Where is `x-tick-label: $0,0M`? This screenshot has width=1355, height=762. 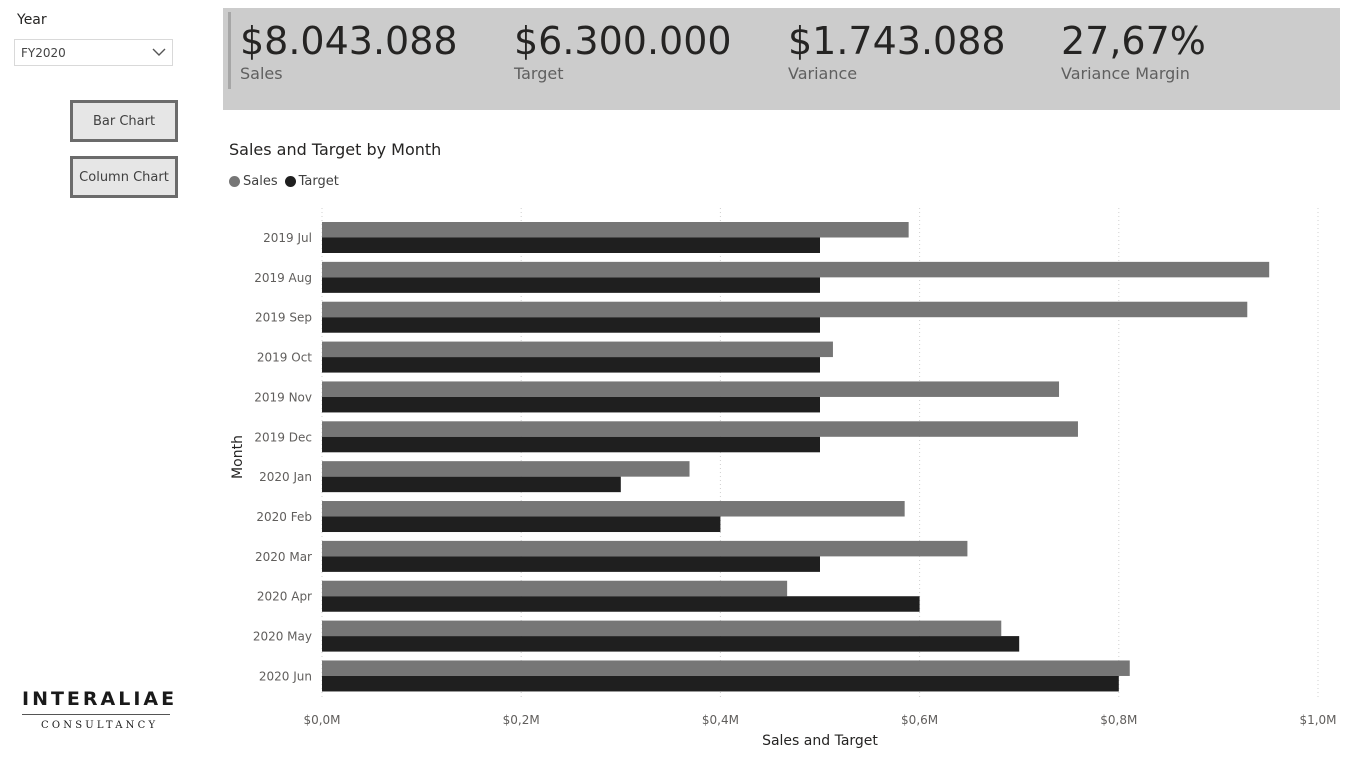
x-tick-label: $0,0M is located at coordinates (321, 720).